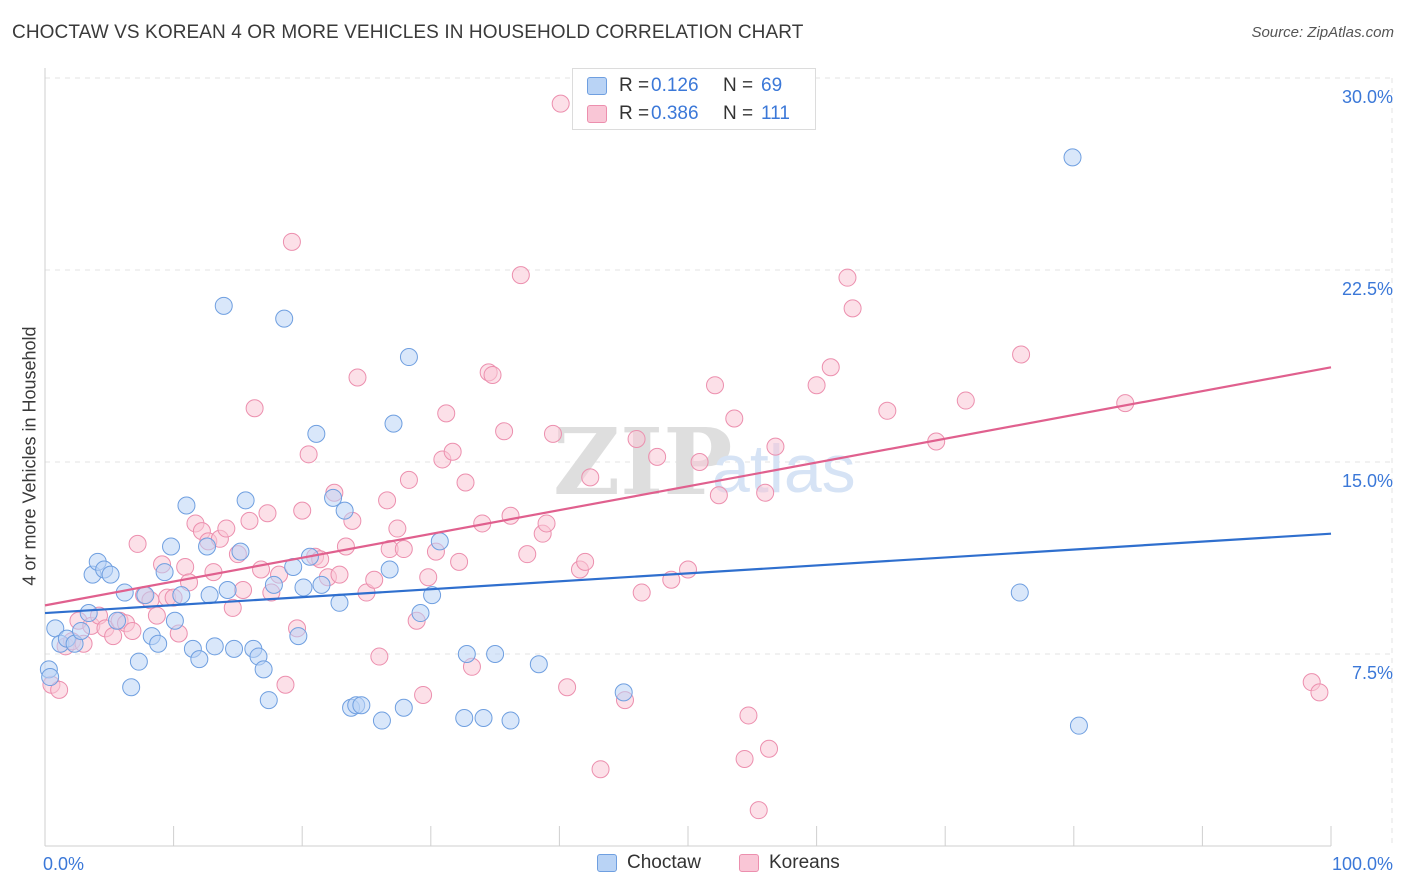 The width and height of the screenshot is (1406, 892). Describe the element at coordinates (675, 113) in the screenshot. I see `r-value: 0.386` at that location.